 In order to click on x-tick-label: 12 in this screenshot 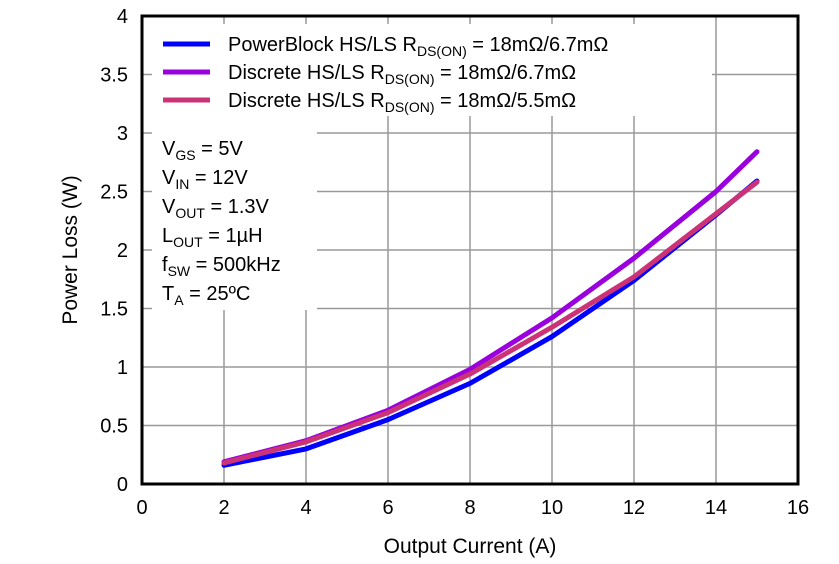, I will do `click(634, 508)`.